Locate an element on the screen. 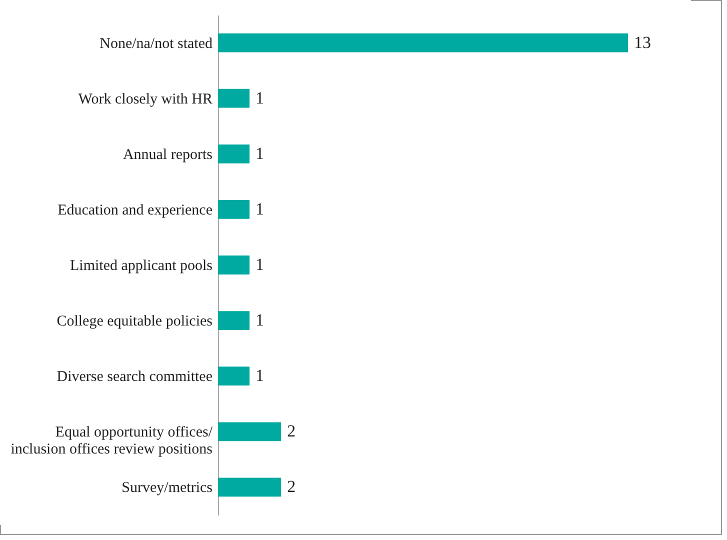 This screenshot has height=540, width=727. y-tick-label: Diverse search committee is located at coordinates (134, 377).